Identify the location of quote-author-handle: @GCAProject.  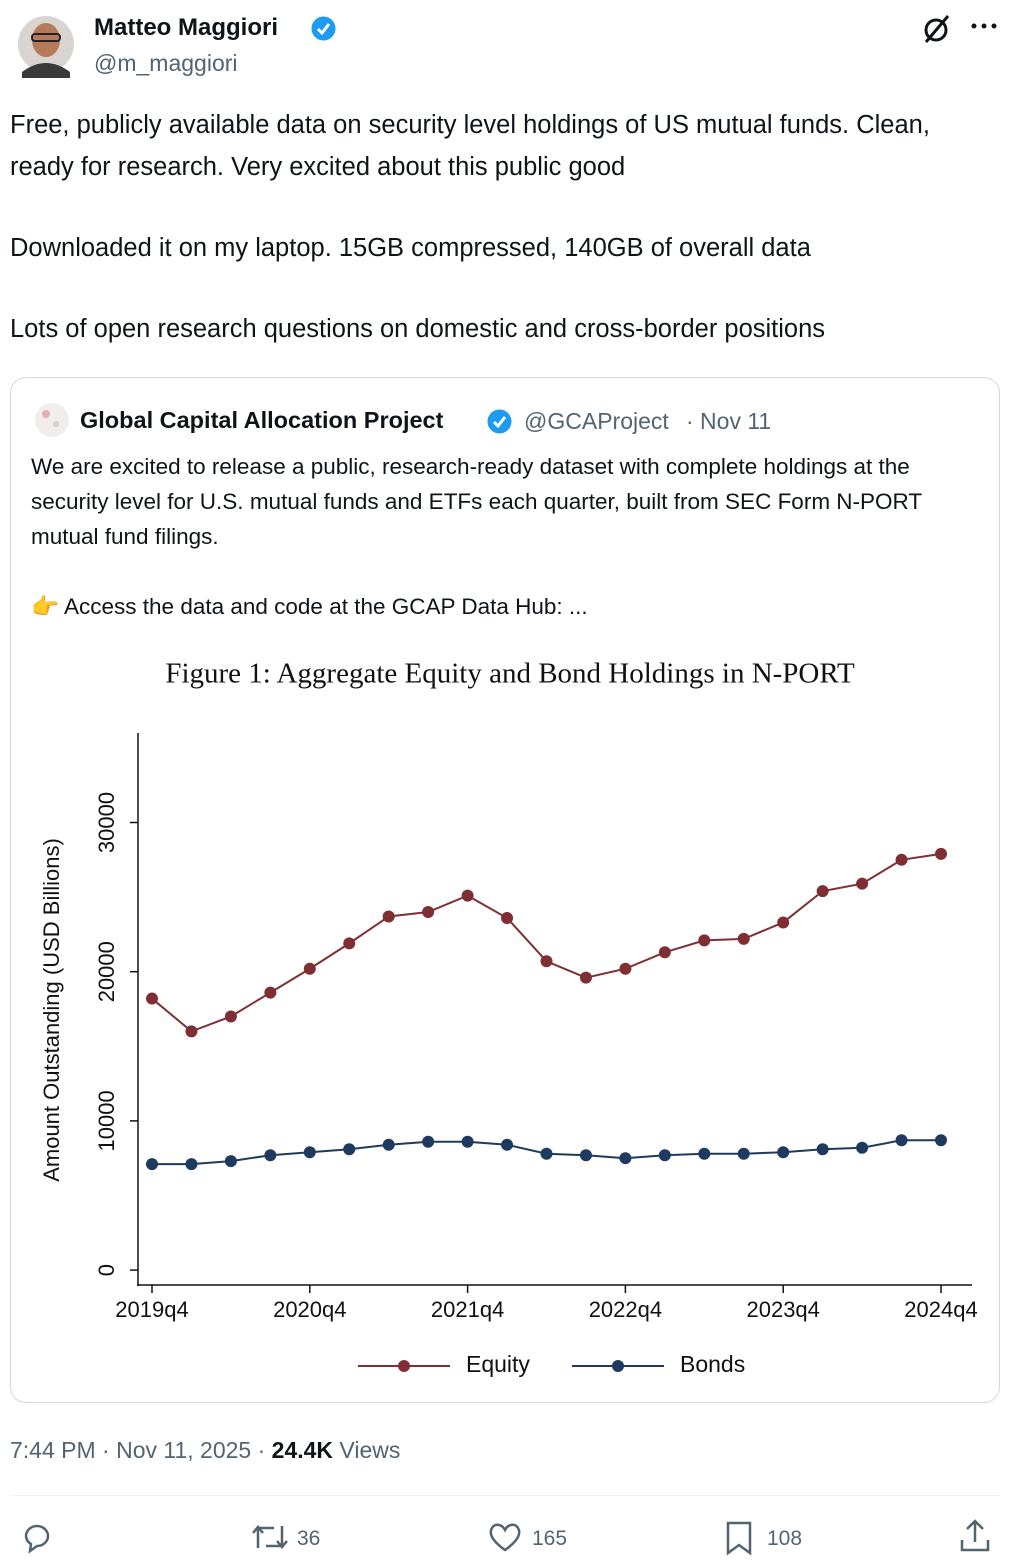
(596, 421).